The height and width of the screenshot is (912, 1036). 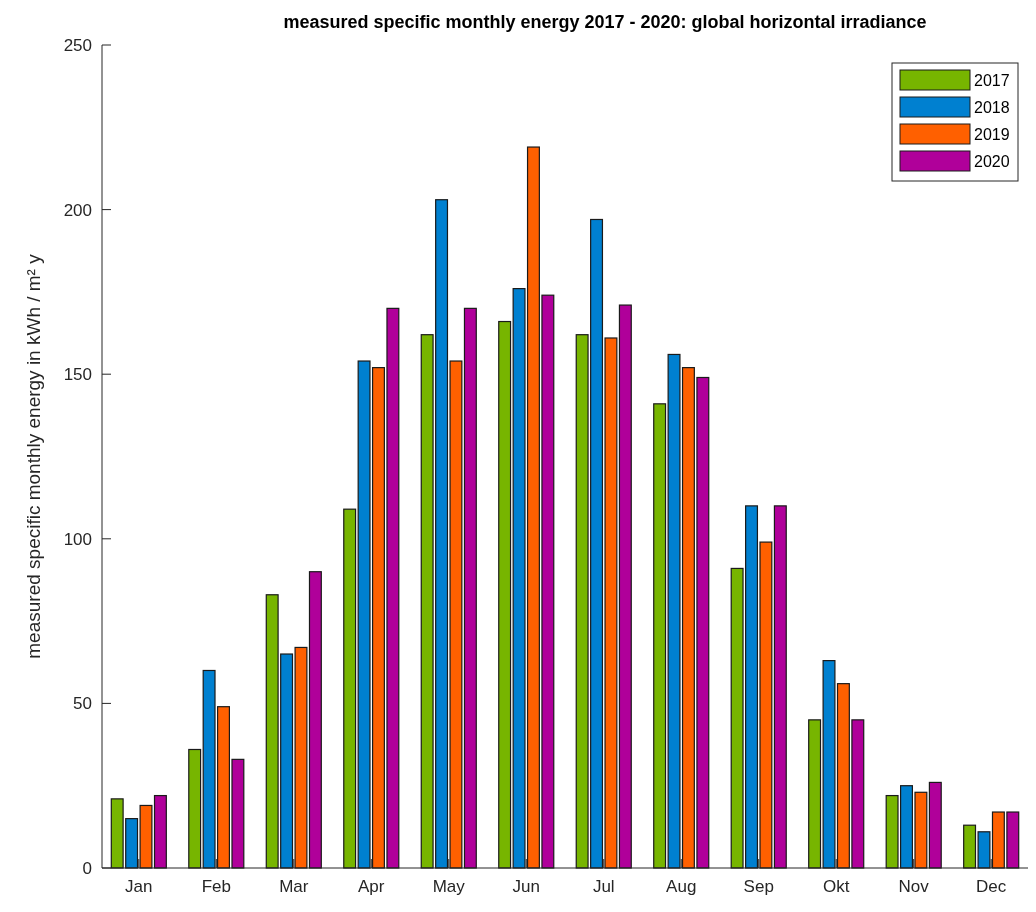 What do you see at coordinates (82, 704) in the screenshot?
I see `y-tick-label: 50` at bounding box center [82, 704].